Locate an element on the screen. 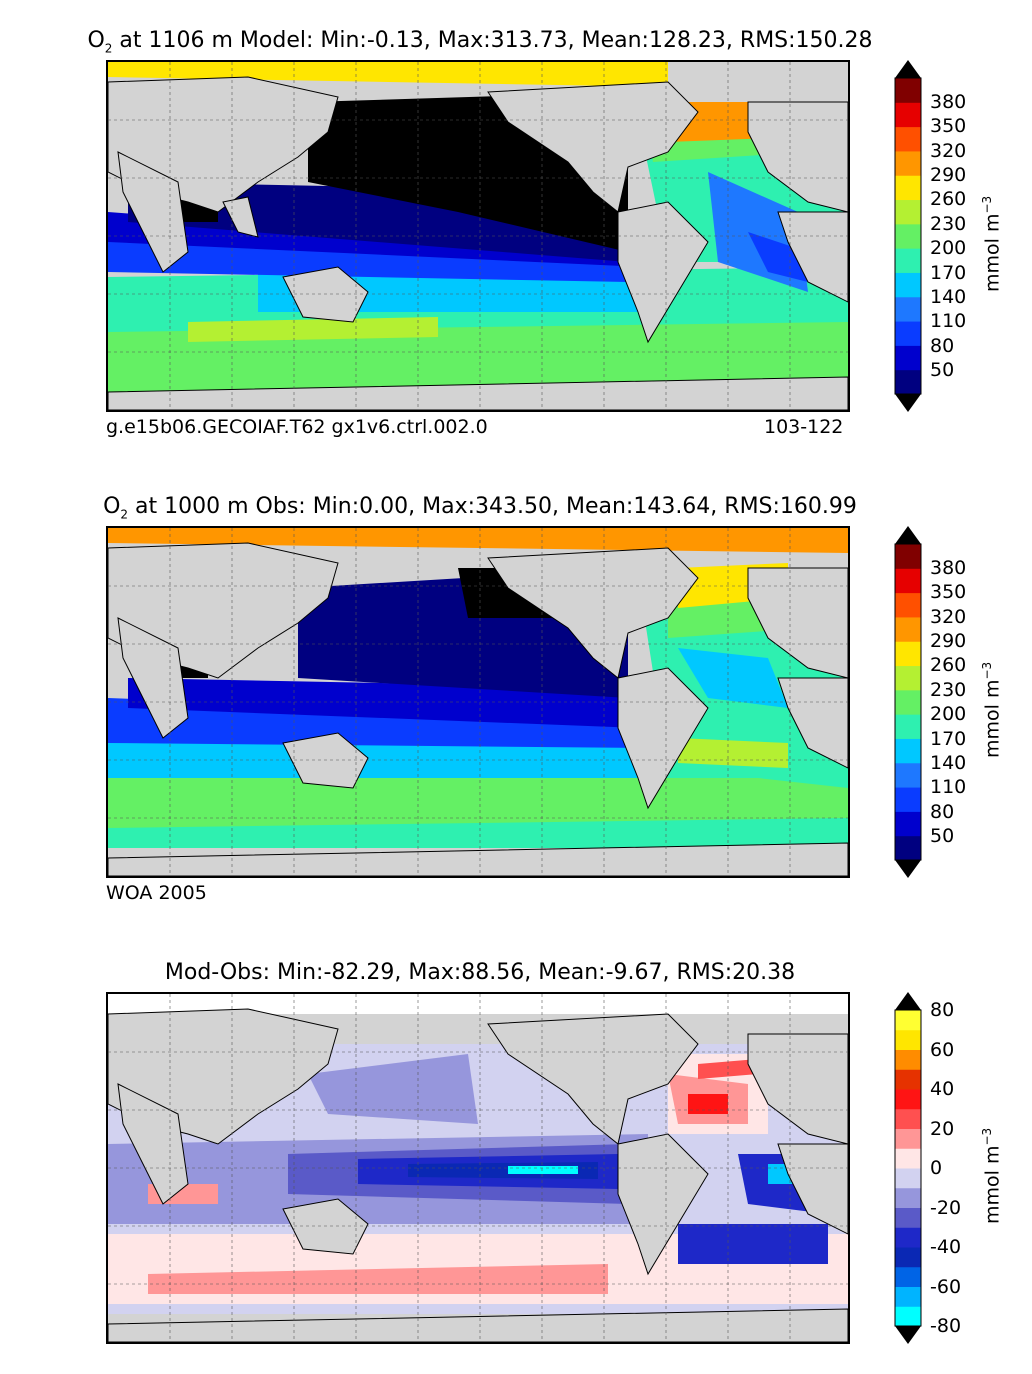 The height and width of the screenshot is (1374, 1032). colorbar-tick-label: -40 is located at coordinates (946, 1247).